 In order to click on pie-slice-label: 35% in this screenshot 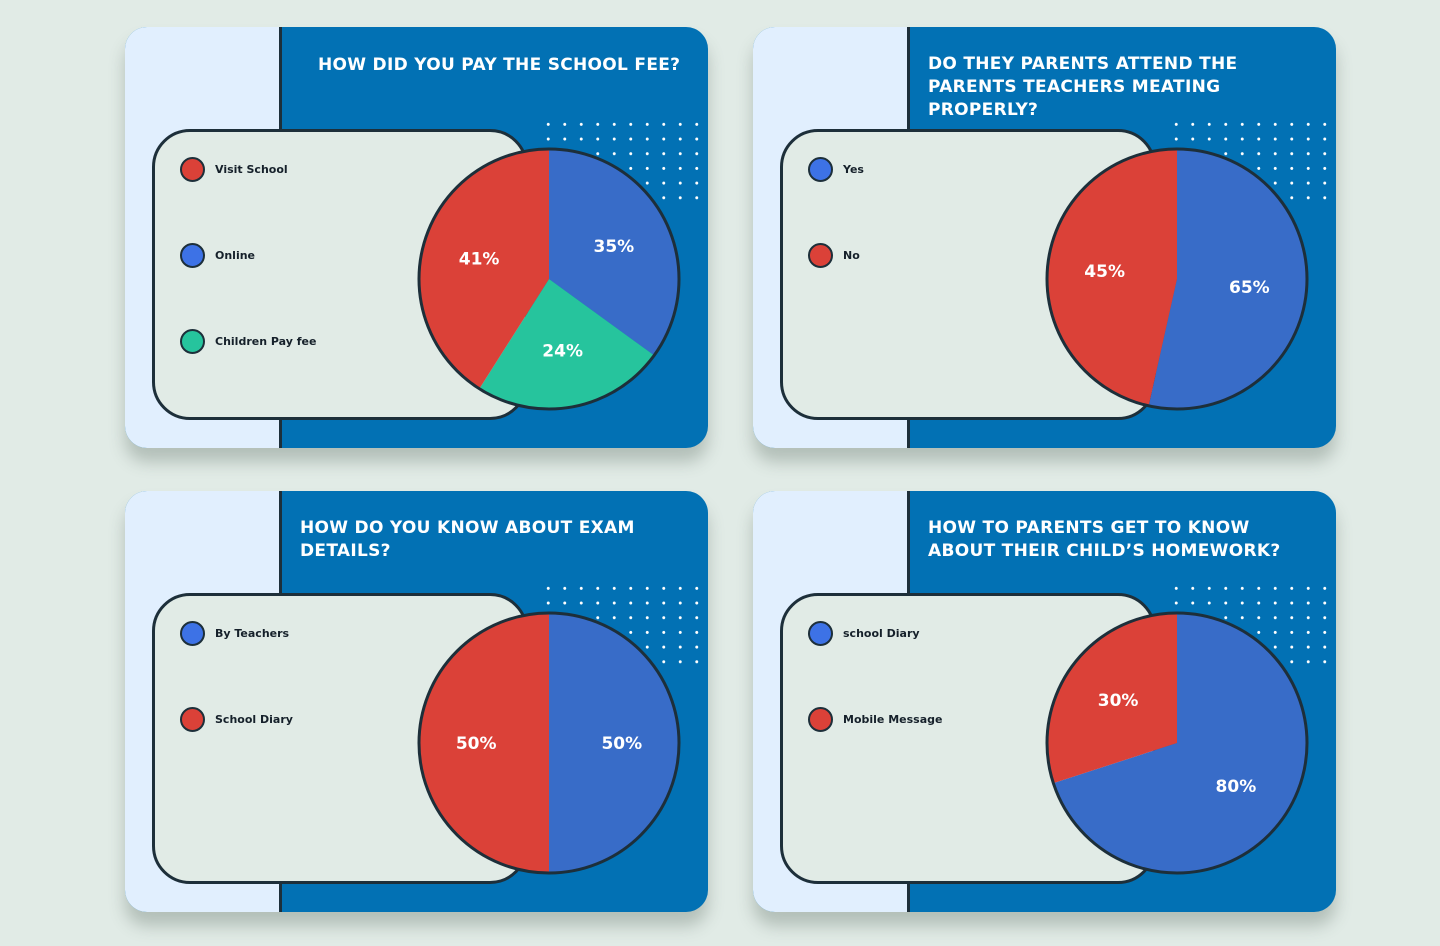, I will do `click(614, 247)`.